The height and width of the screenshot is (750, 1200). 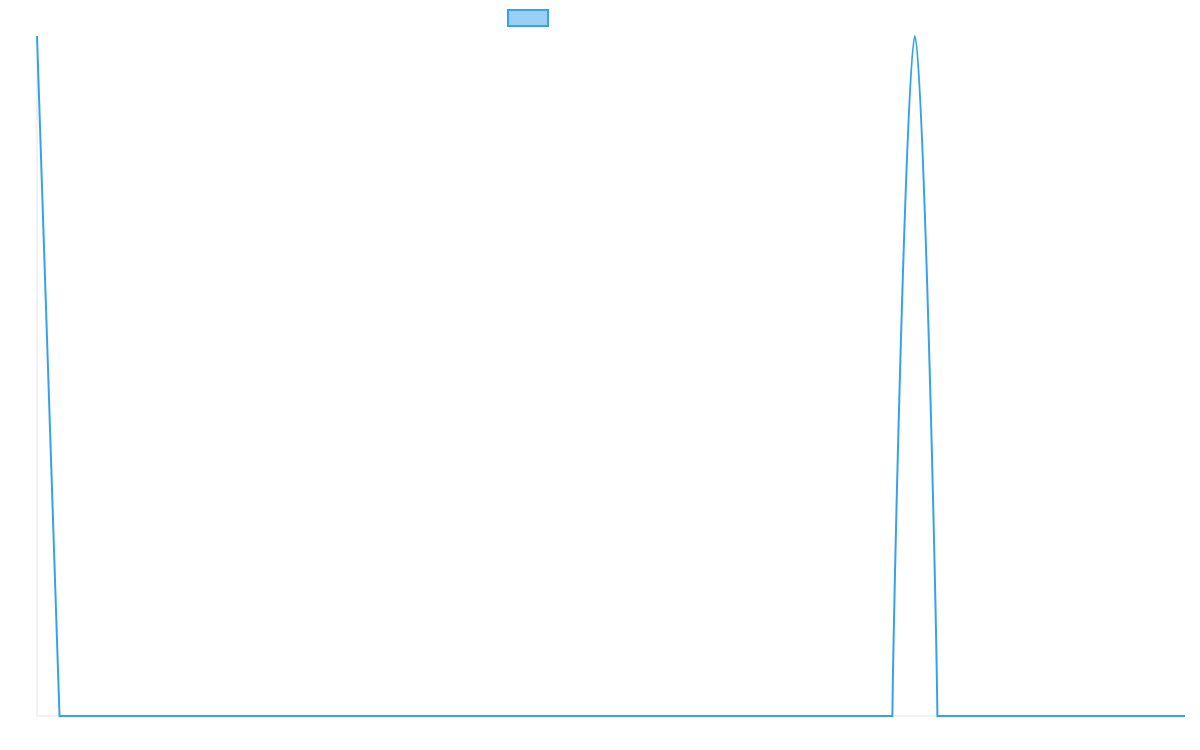 I want to click on legend-swatch, so click(x=528, y=18).